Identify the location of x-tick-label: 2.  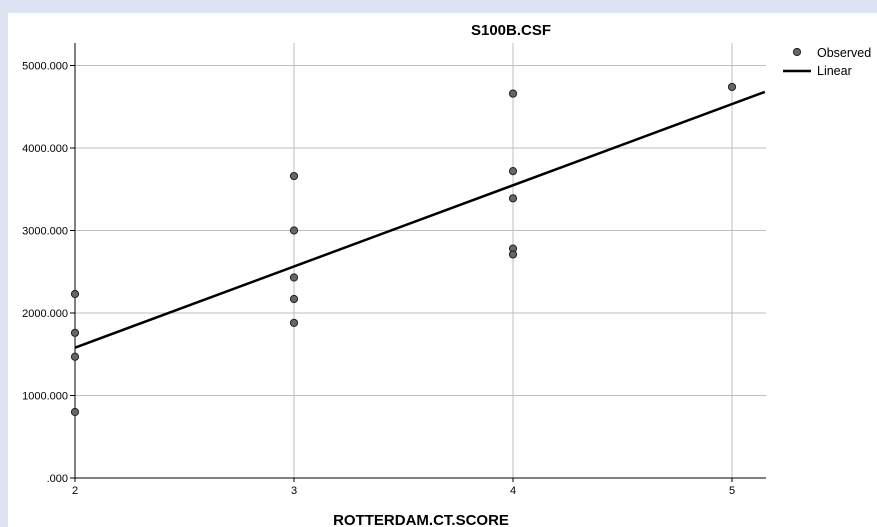
(75, 491).